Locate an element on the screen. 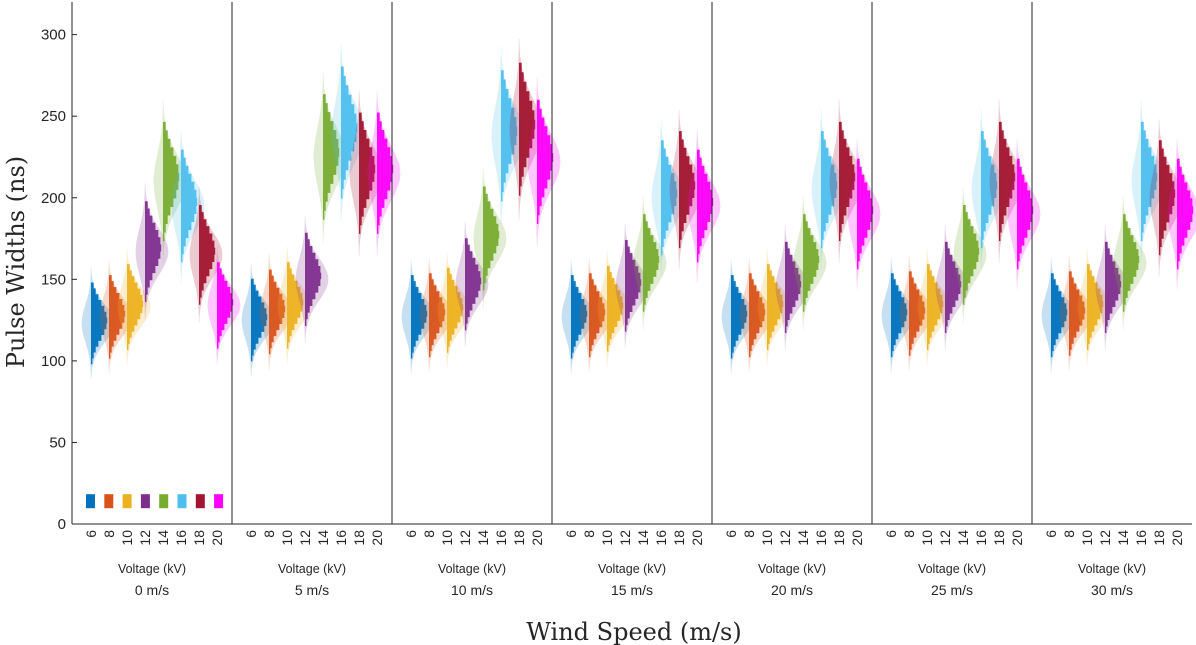  legend-swatch-10kv is located at coordinates (127, 501).